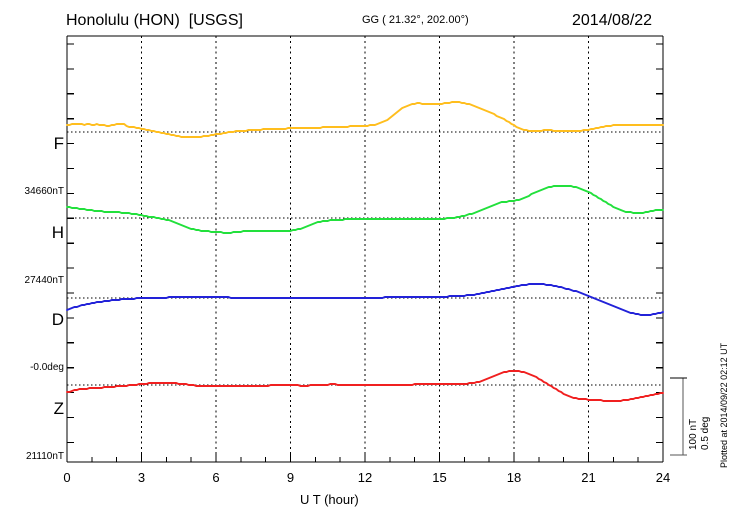 This screenshot has width=730, height=520. I want to click on geographic-coordinates: GG ( 21.32°, 202.00°), so click(415, 20).